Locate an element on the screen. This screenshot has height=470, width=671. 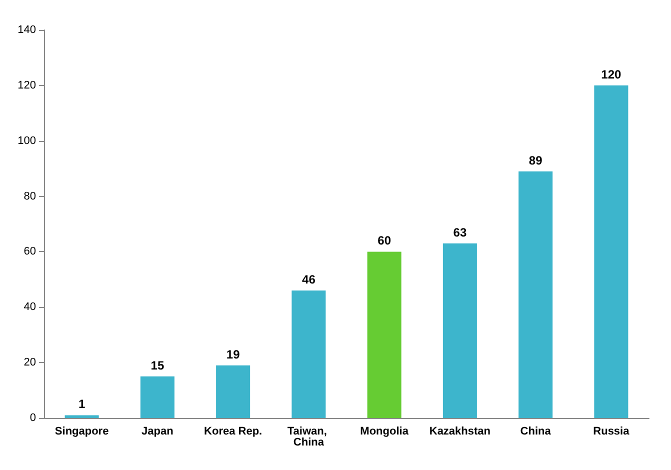
data-label: 15 is located at coordinates (157, 365).